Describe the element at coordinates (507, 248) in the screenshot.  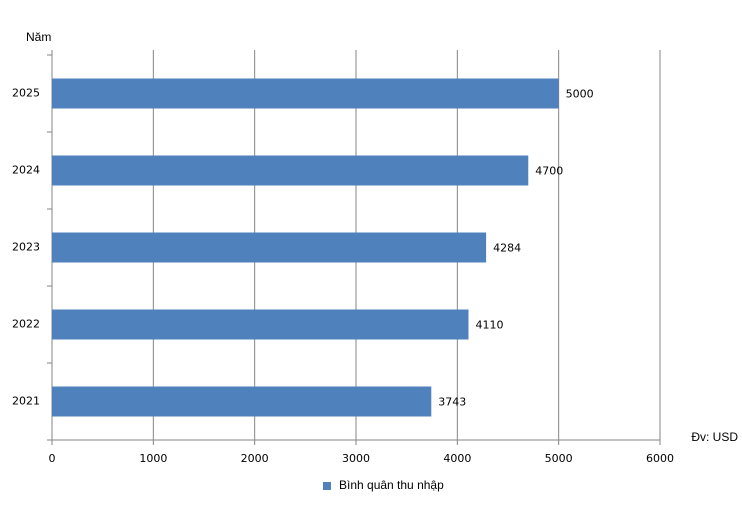
I see `value-label: 4284` at that location.